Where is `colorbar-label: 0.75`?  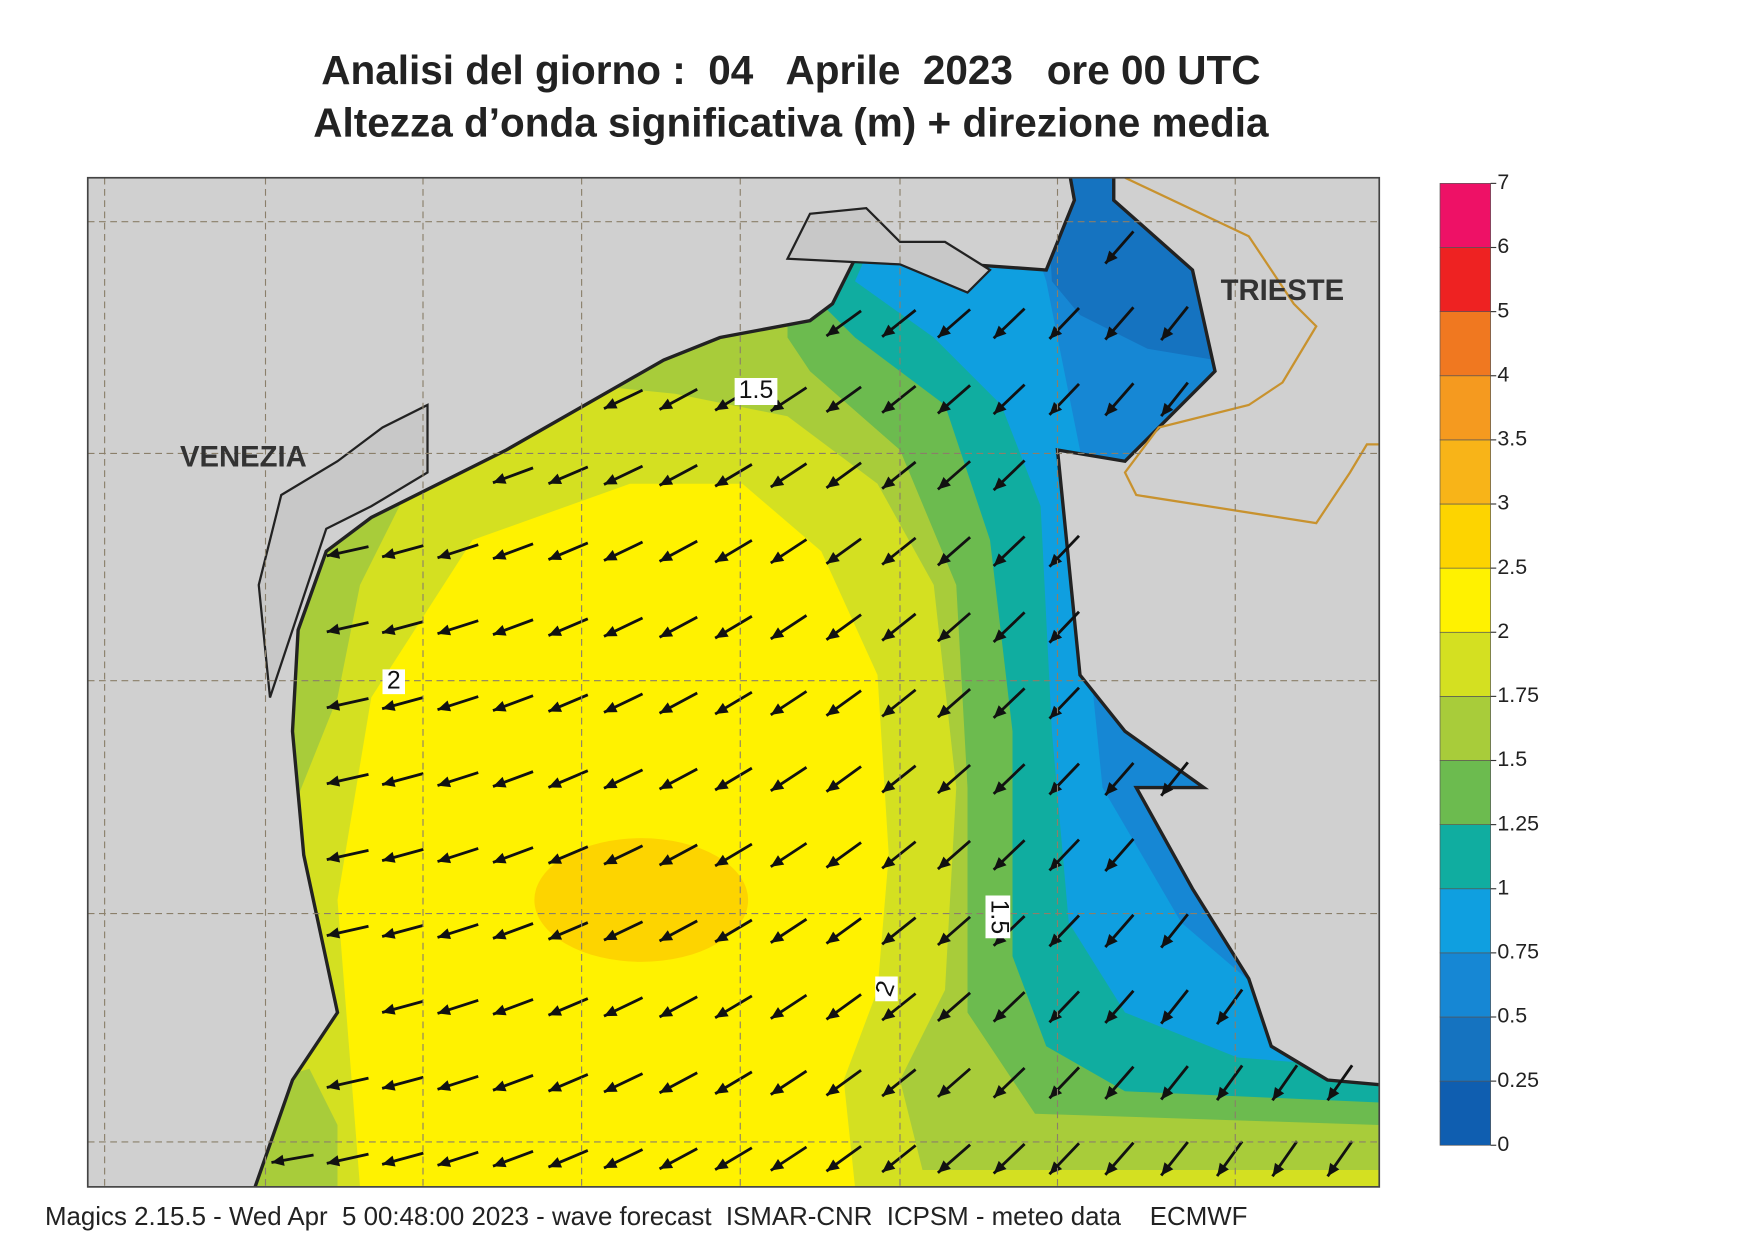
colorbar-label: 0.75 is located at coordinates (1518, 952).